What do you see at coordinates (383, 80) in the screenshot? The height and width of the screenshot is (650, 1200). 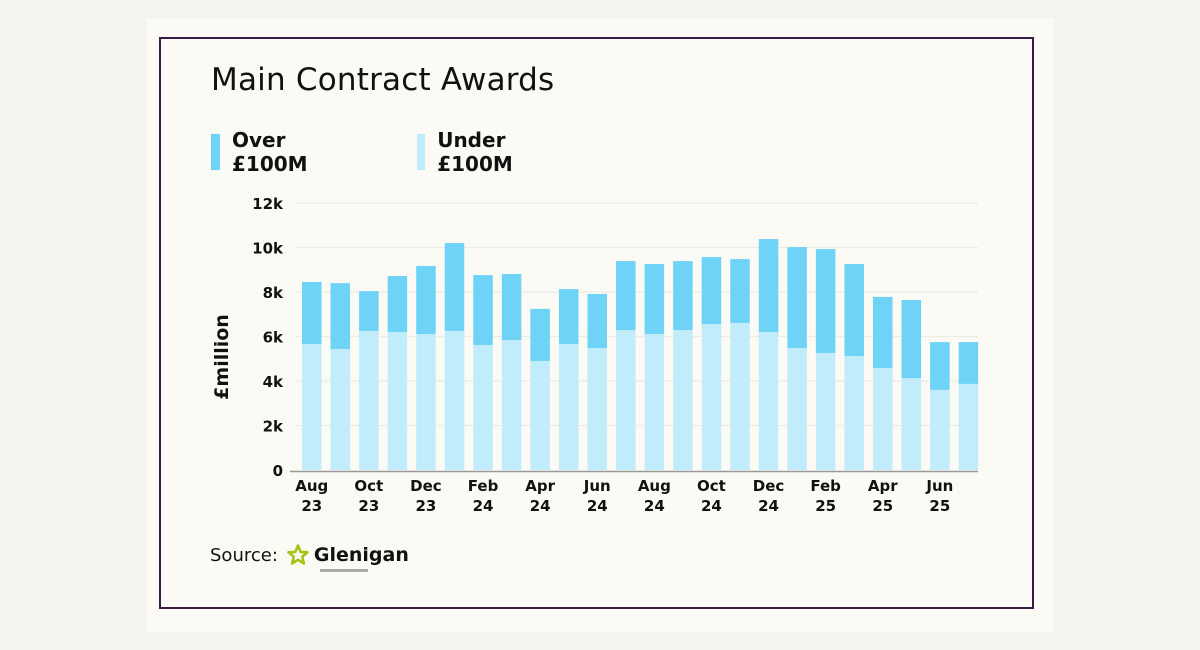 I see `chart-title: Main Contract Awards` at bounding box center [383, 80].